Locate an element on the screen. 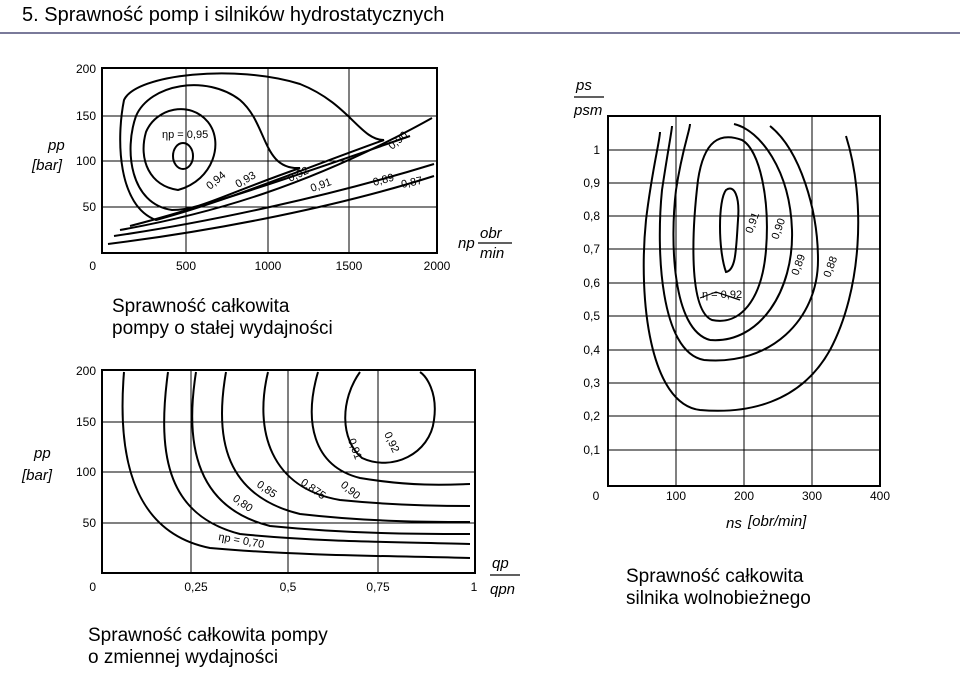 This screenshot has width=960, height=674. chart1-x-label: np is located at coordinates (466, 243).